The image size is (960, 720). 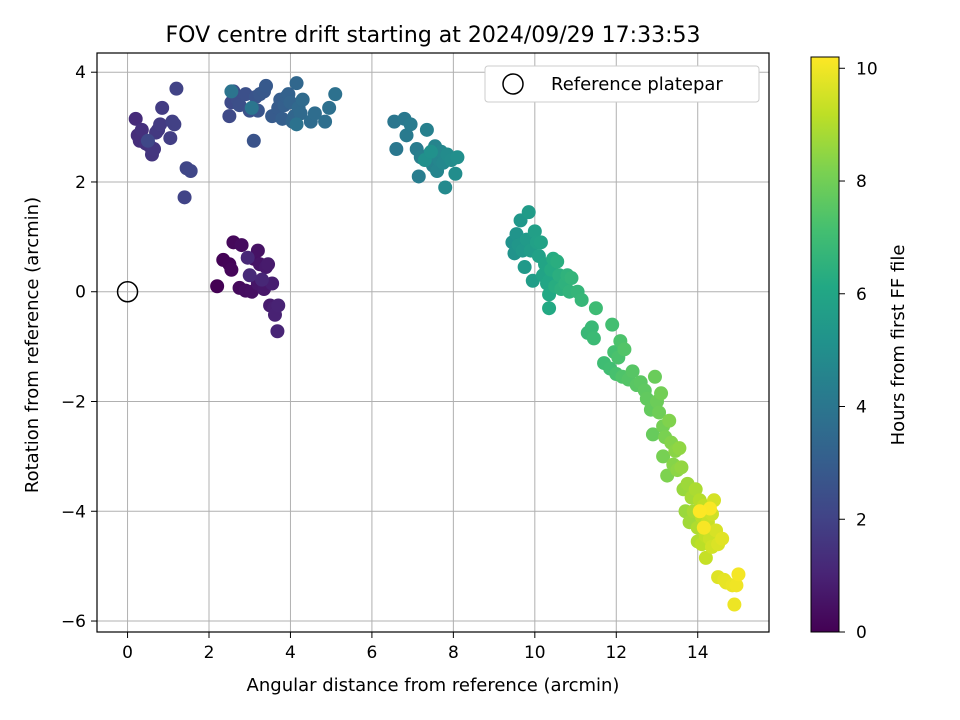 I want to click on colorbar: 0 2 4 6 8 10 Hours from first FF file, so click(x=859, y=349).